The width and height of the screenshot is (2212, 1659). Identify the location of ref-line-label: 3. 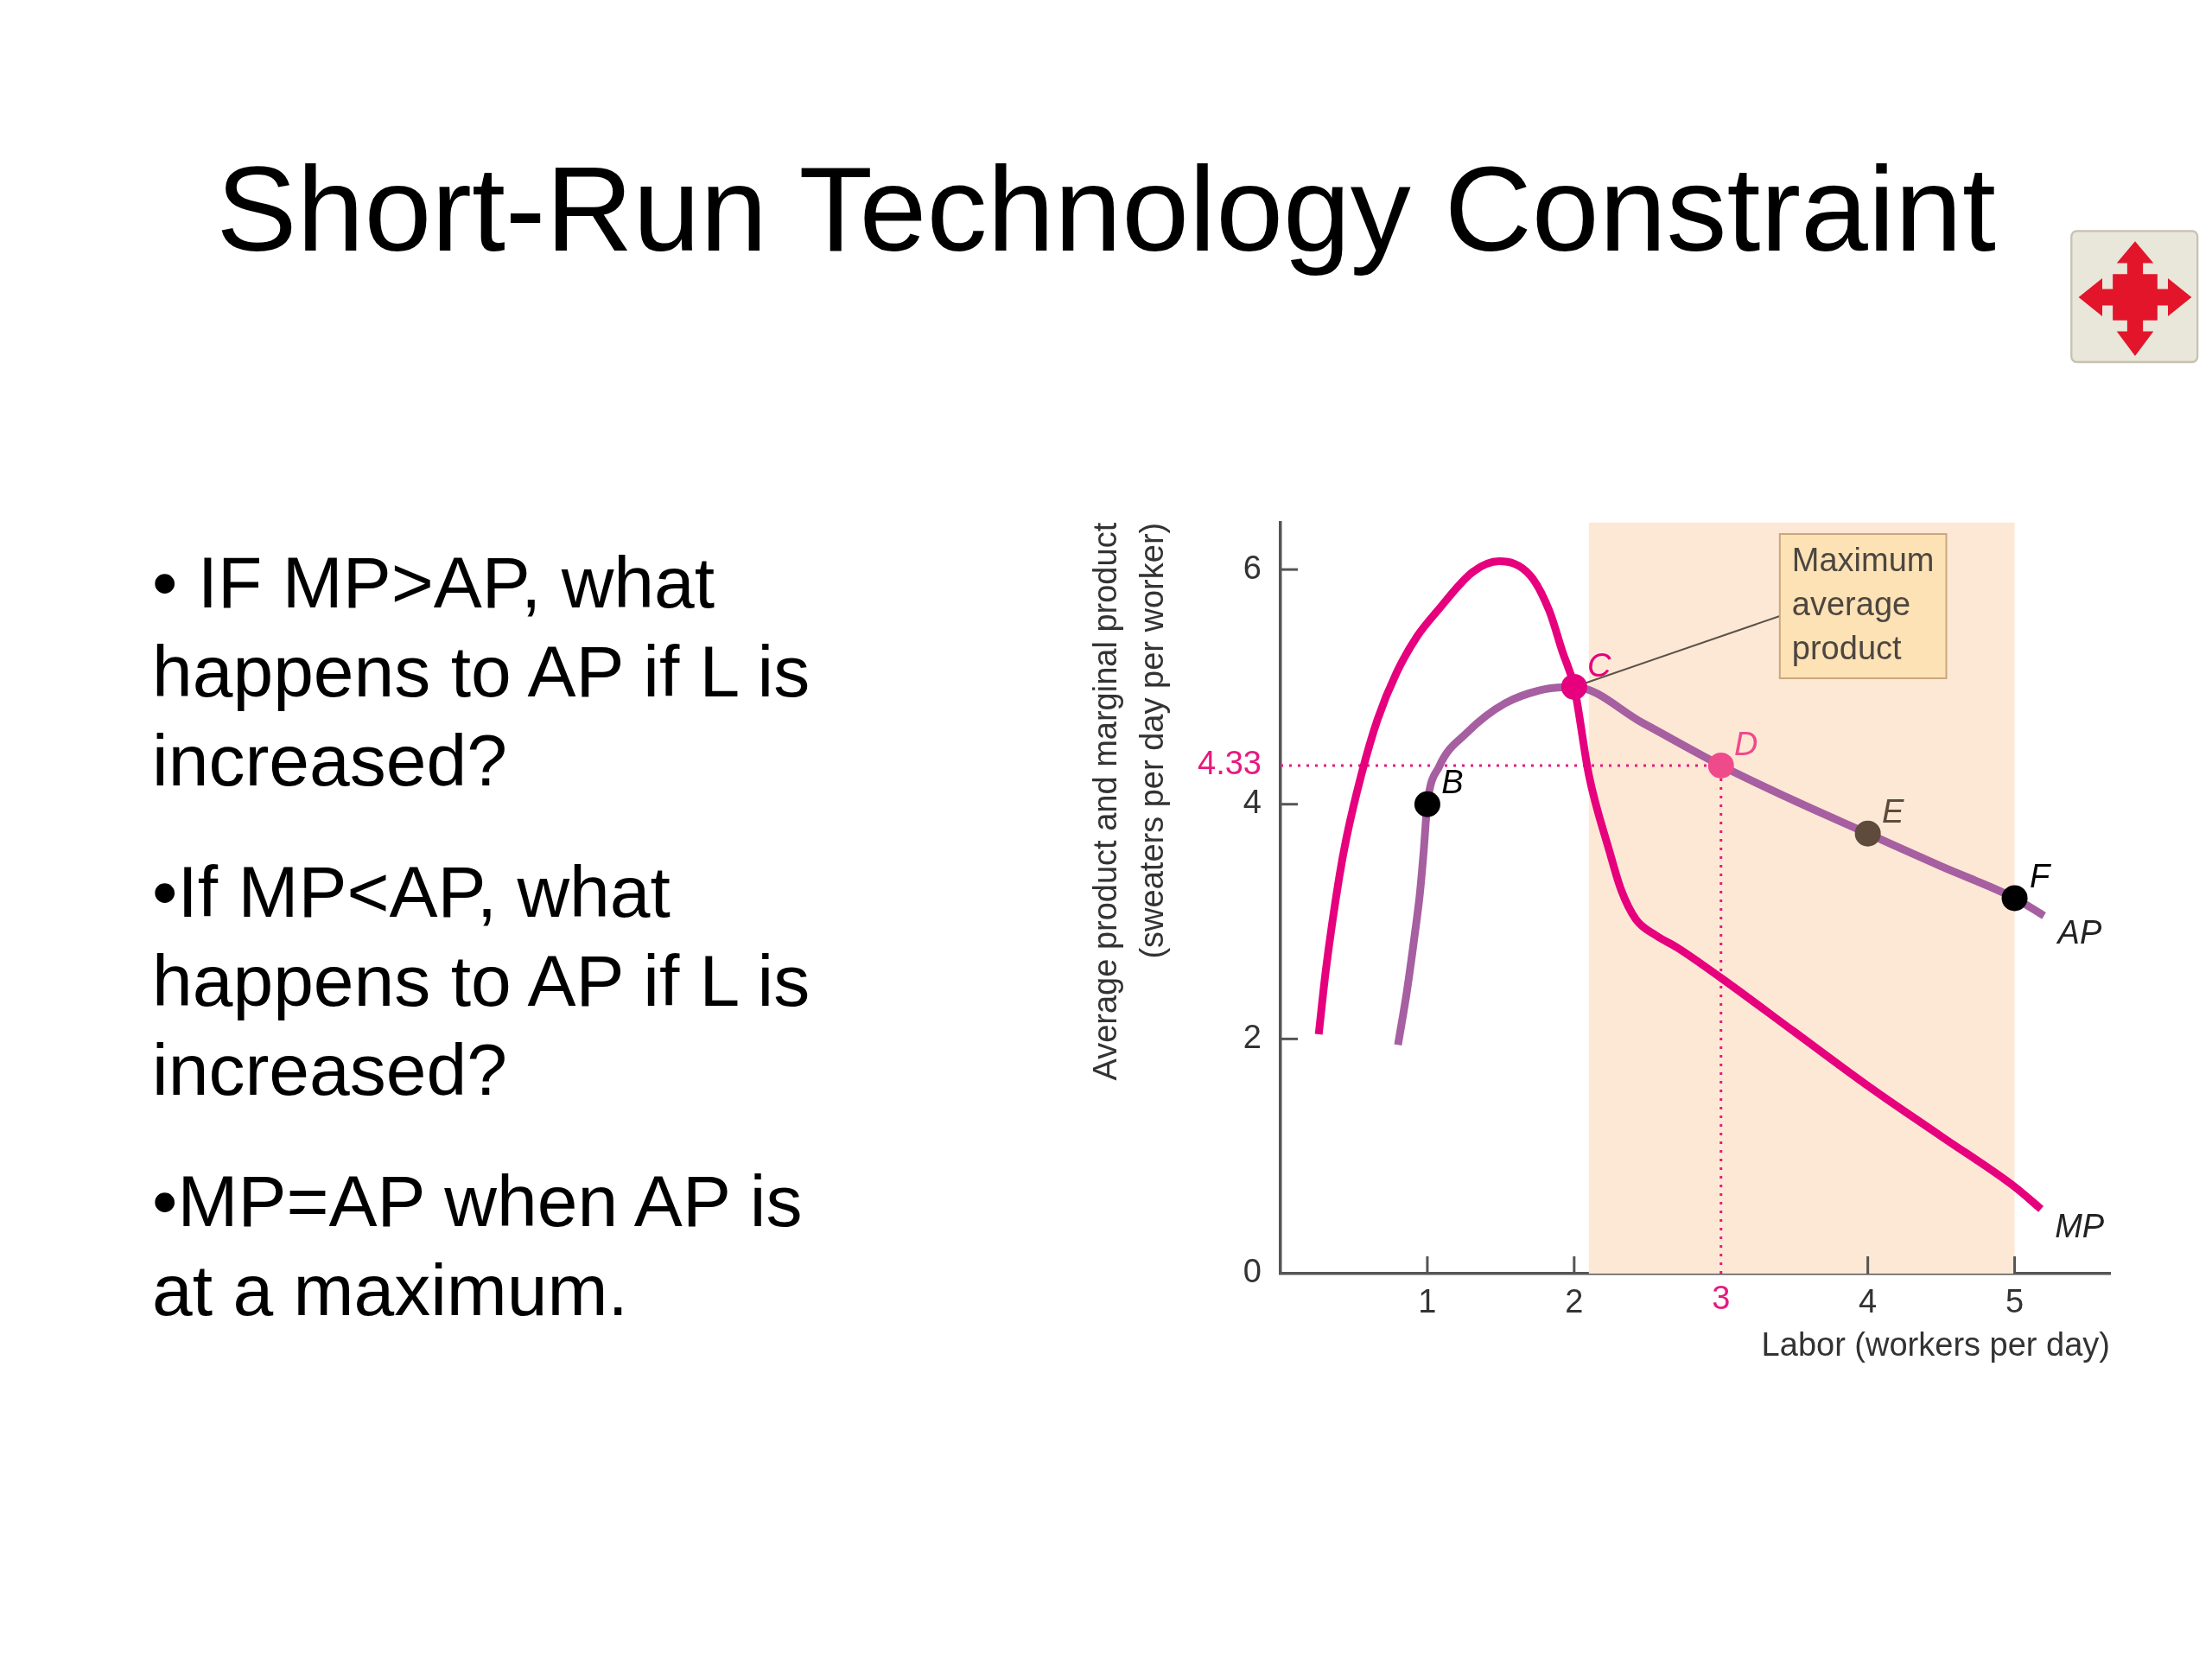
(1721, 1298).